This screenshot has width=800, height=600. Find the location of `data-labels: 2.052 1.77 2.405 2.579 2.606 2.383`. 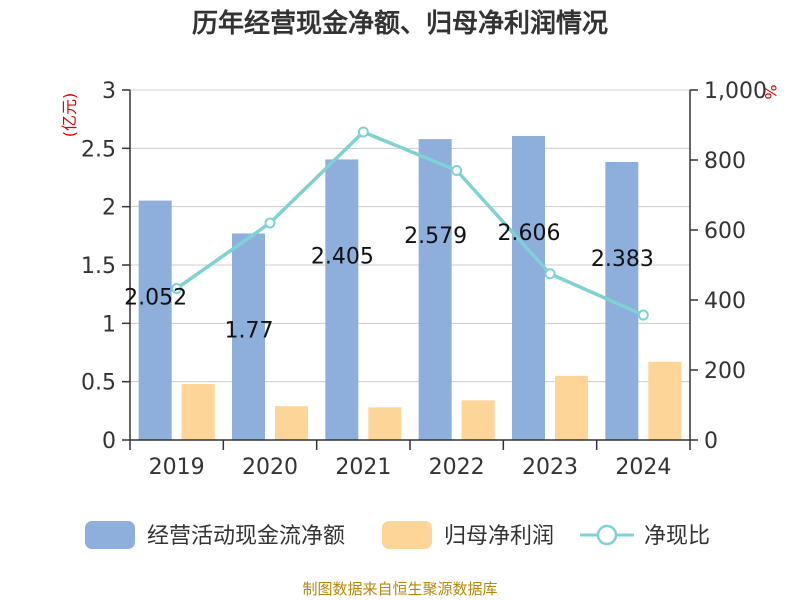

data-labels: 2.052 1.77 2.405 2.579 2.606 2.383 is located at coordinates (389, 282).